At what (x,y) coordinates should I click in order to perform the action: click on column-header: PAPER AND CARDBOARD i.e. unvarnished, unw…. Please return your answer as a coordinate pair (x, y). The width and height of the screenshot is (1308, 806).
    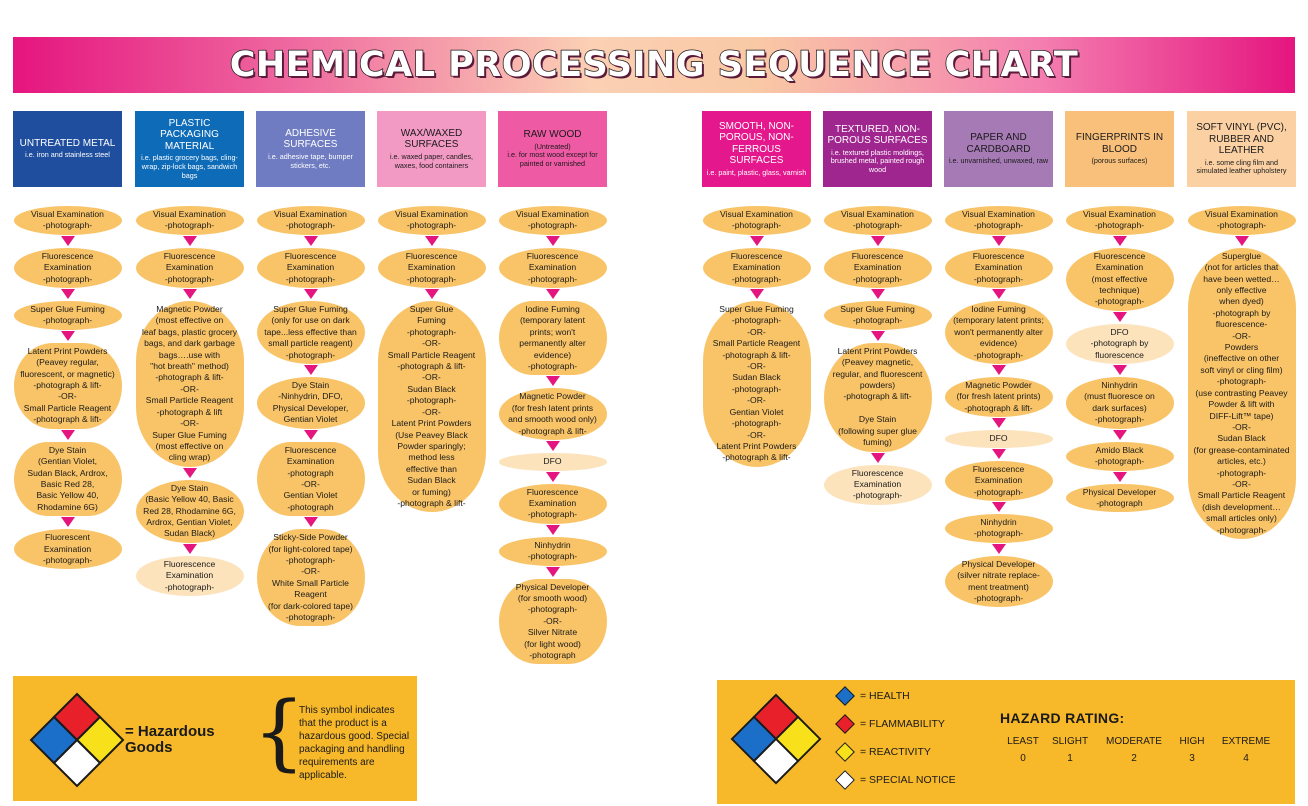
    Looking at the image, I should click on (998, 149).